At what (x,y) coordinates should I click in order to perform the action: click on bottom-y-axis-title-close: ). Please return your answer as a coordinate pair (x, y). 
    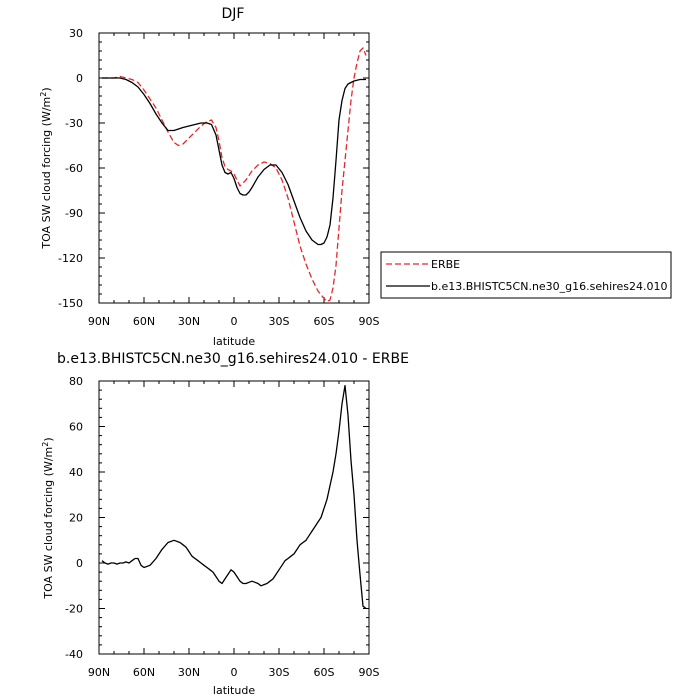
    Looking at the image, I should click on (48, 439).